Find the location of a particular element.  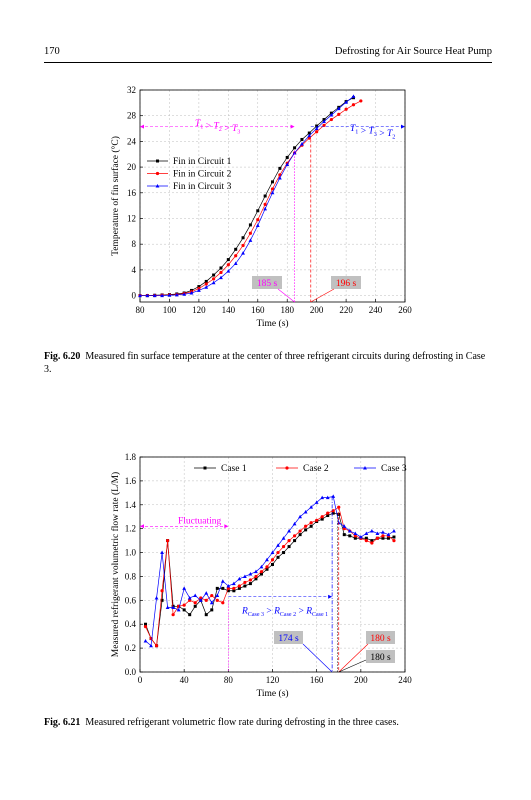

x-tick-label: 160 is located at coordinates (317, 680).